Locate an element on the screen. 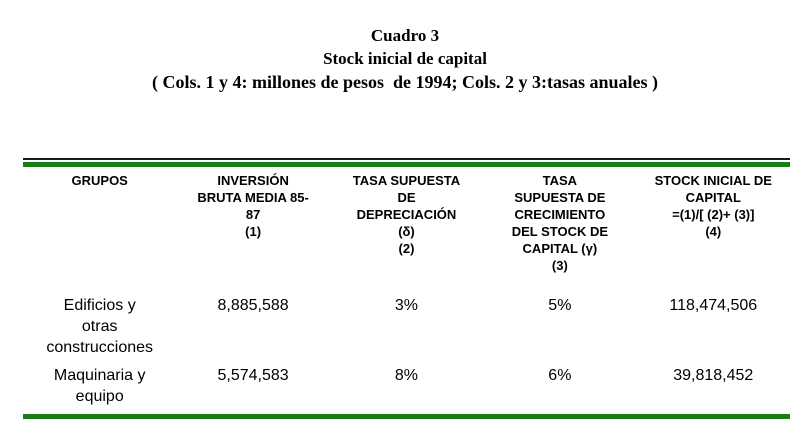 The height and width of the screenshot is (445, 810). cell-tasa-depreciacion: 8% is located at coordinates (406, 375).